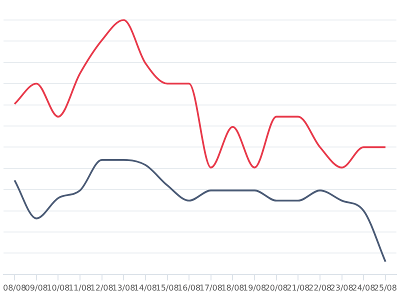  Describe the element at coordinates (342, 287) in the screenshot. I see `x-tick-label: 23/08` at that location.